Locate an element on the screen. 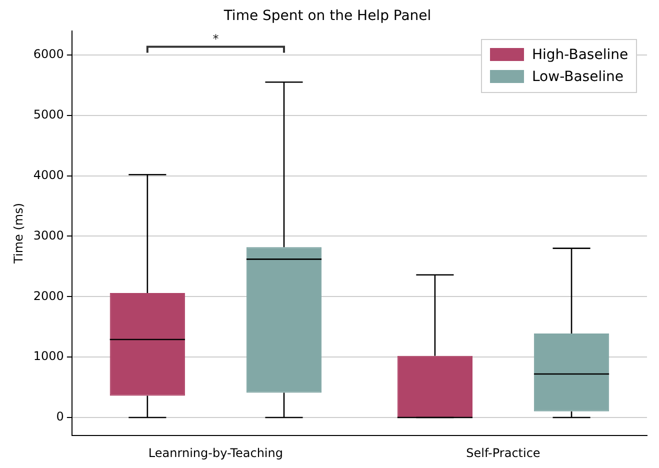 The height and width of the screenshot is (468, 659). y-tick-label: 5000 is located at coordinates (48, 115).